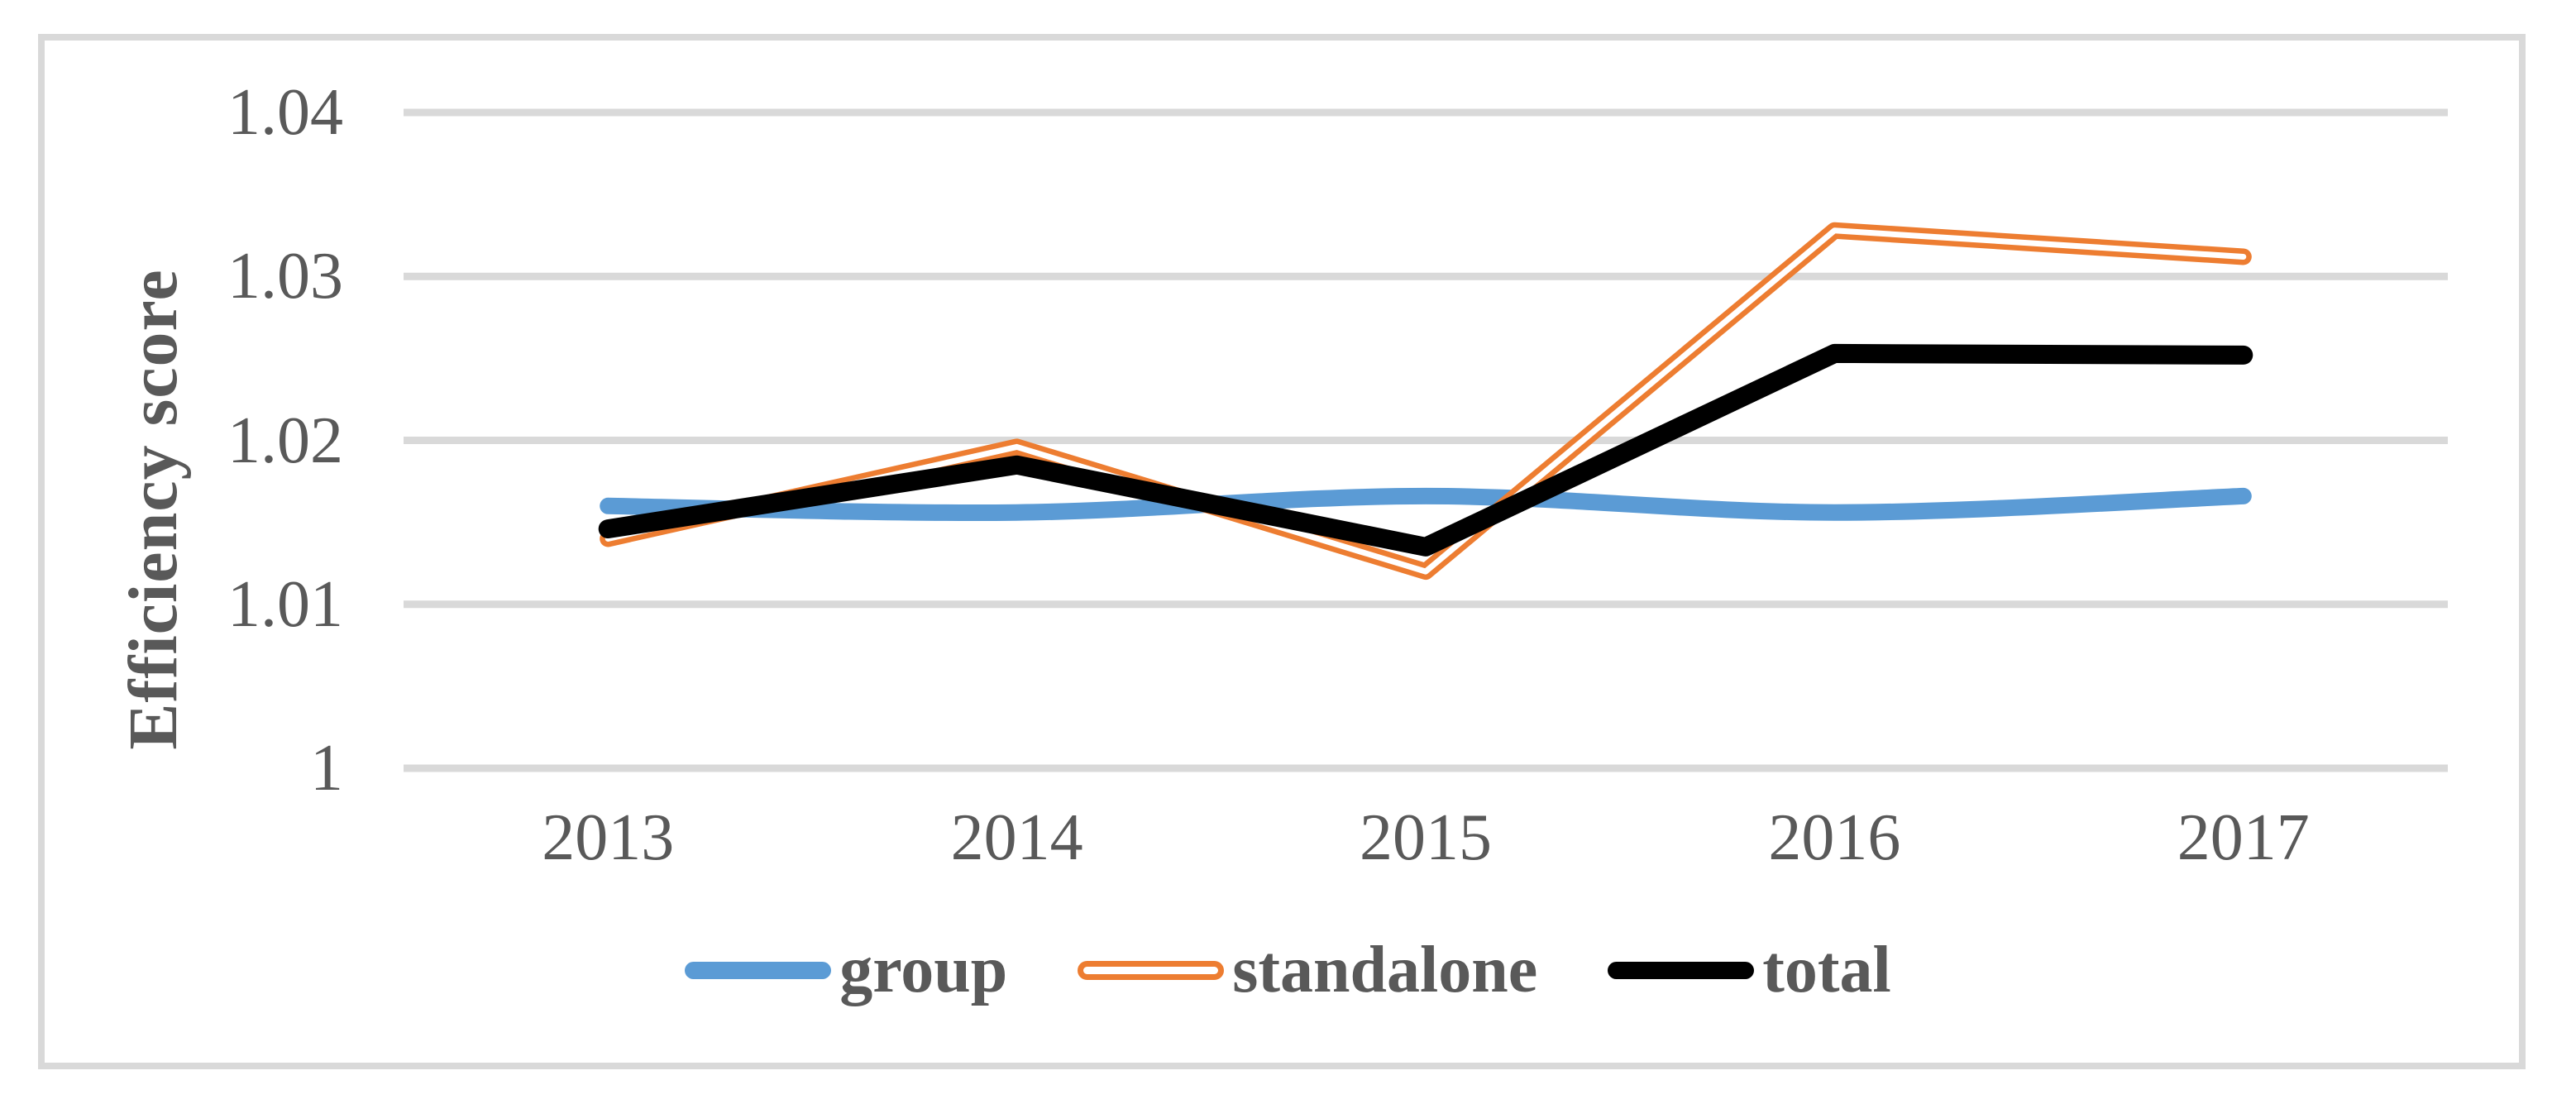  I want to click on y-tick-label: 1.02, so click(285, 440).